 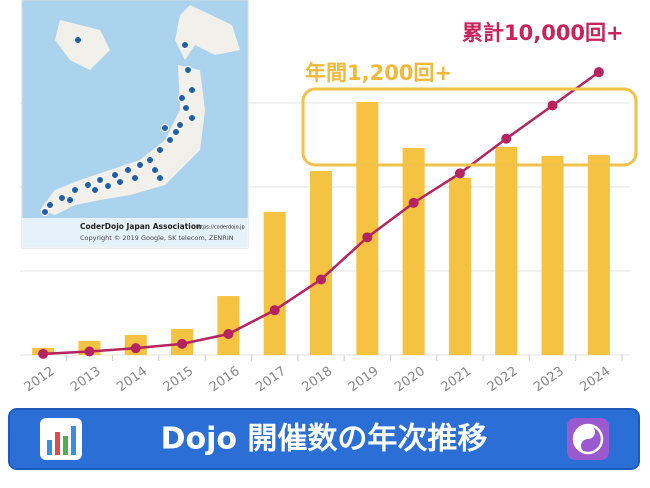 I want to click on x-tick-label: 2019, so click(x=364, y=379).